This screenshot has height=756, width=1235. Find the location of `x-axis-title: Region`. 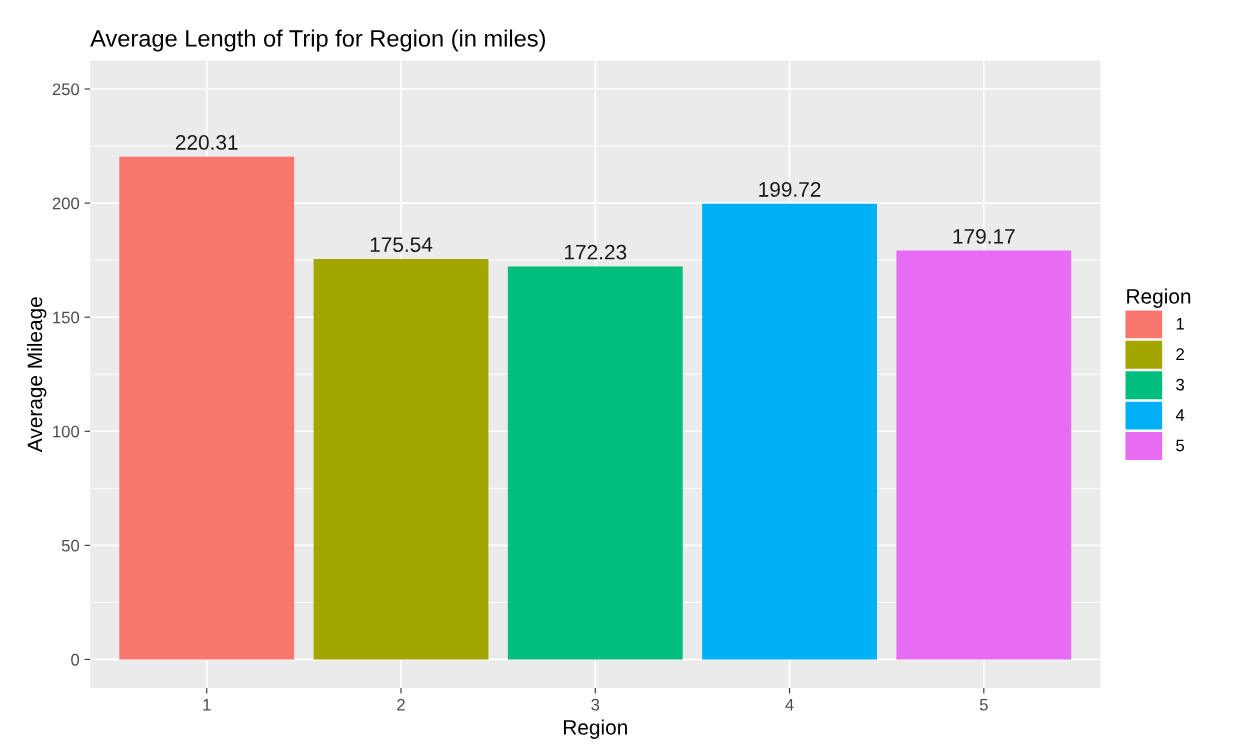

x-axis-title: Region is located at coordinates (595, 729).